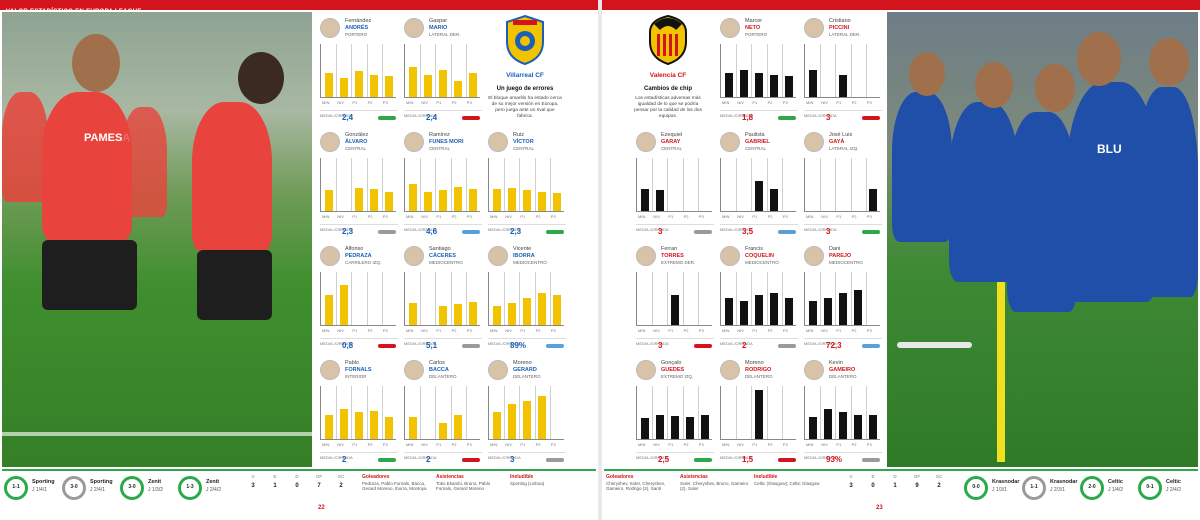 This screenshot has width=1200, height=520. I want to click on match-result: 1-3 Zenit J 2/4/2, so click(206, 488).